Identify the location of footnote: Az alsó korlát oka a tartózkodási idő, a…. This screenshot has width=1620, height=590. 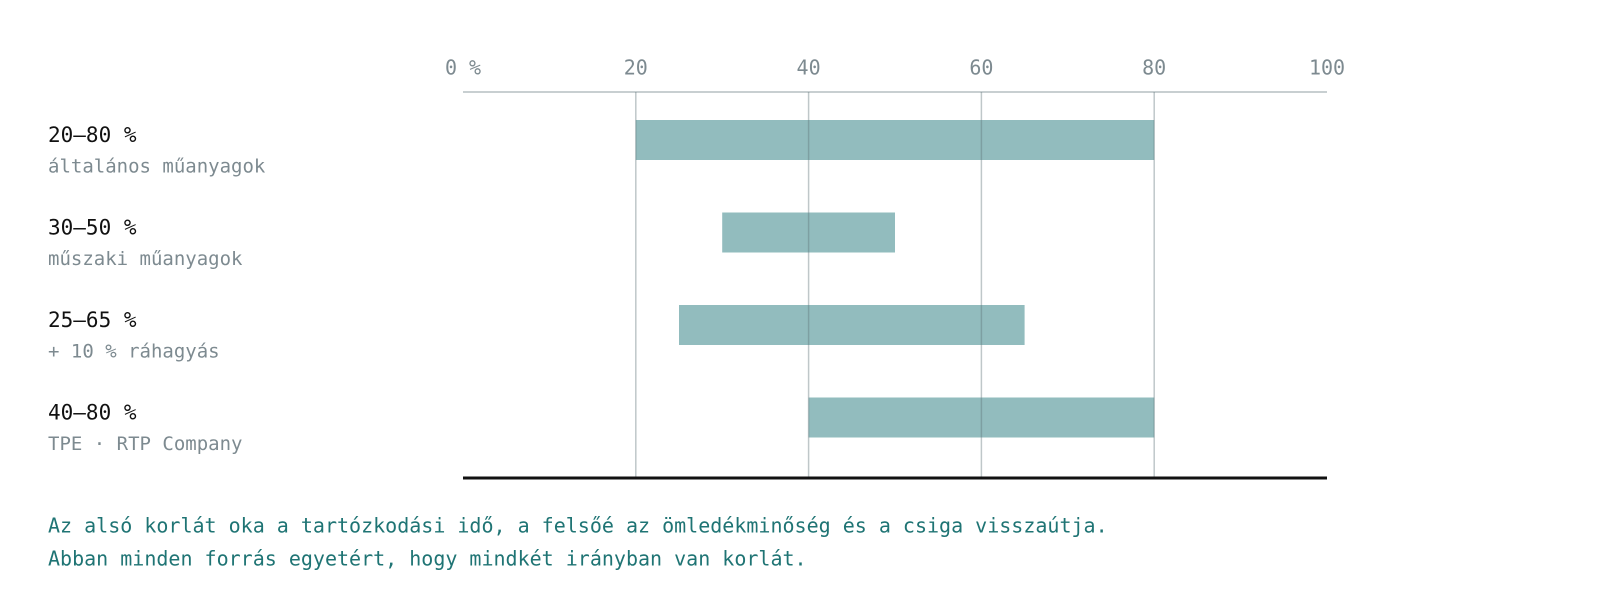
(578, 526).